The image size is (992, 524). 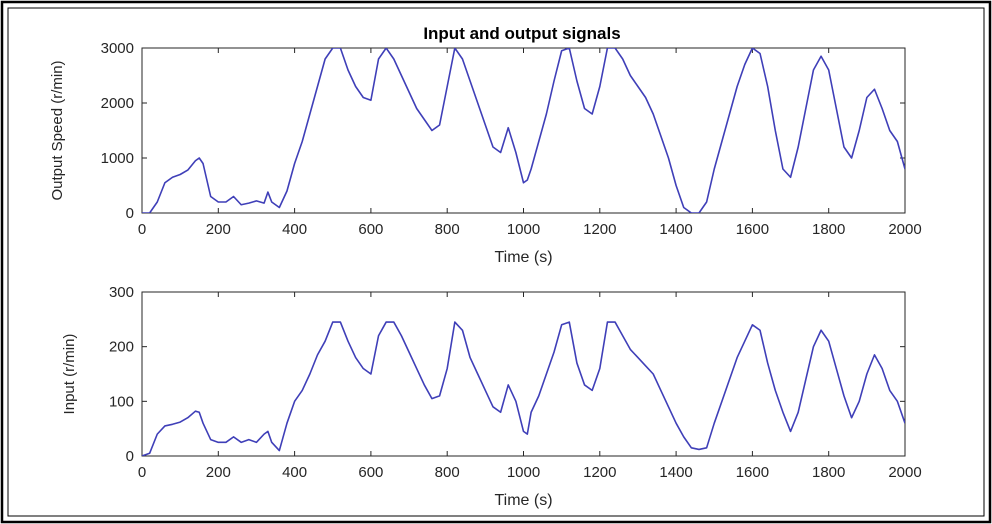 I want to click on y-tick-label: 2000, so click(x=117, y=103).